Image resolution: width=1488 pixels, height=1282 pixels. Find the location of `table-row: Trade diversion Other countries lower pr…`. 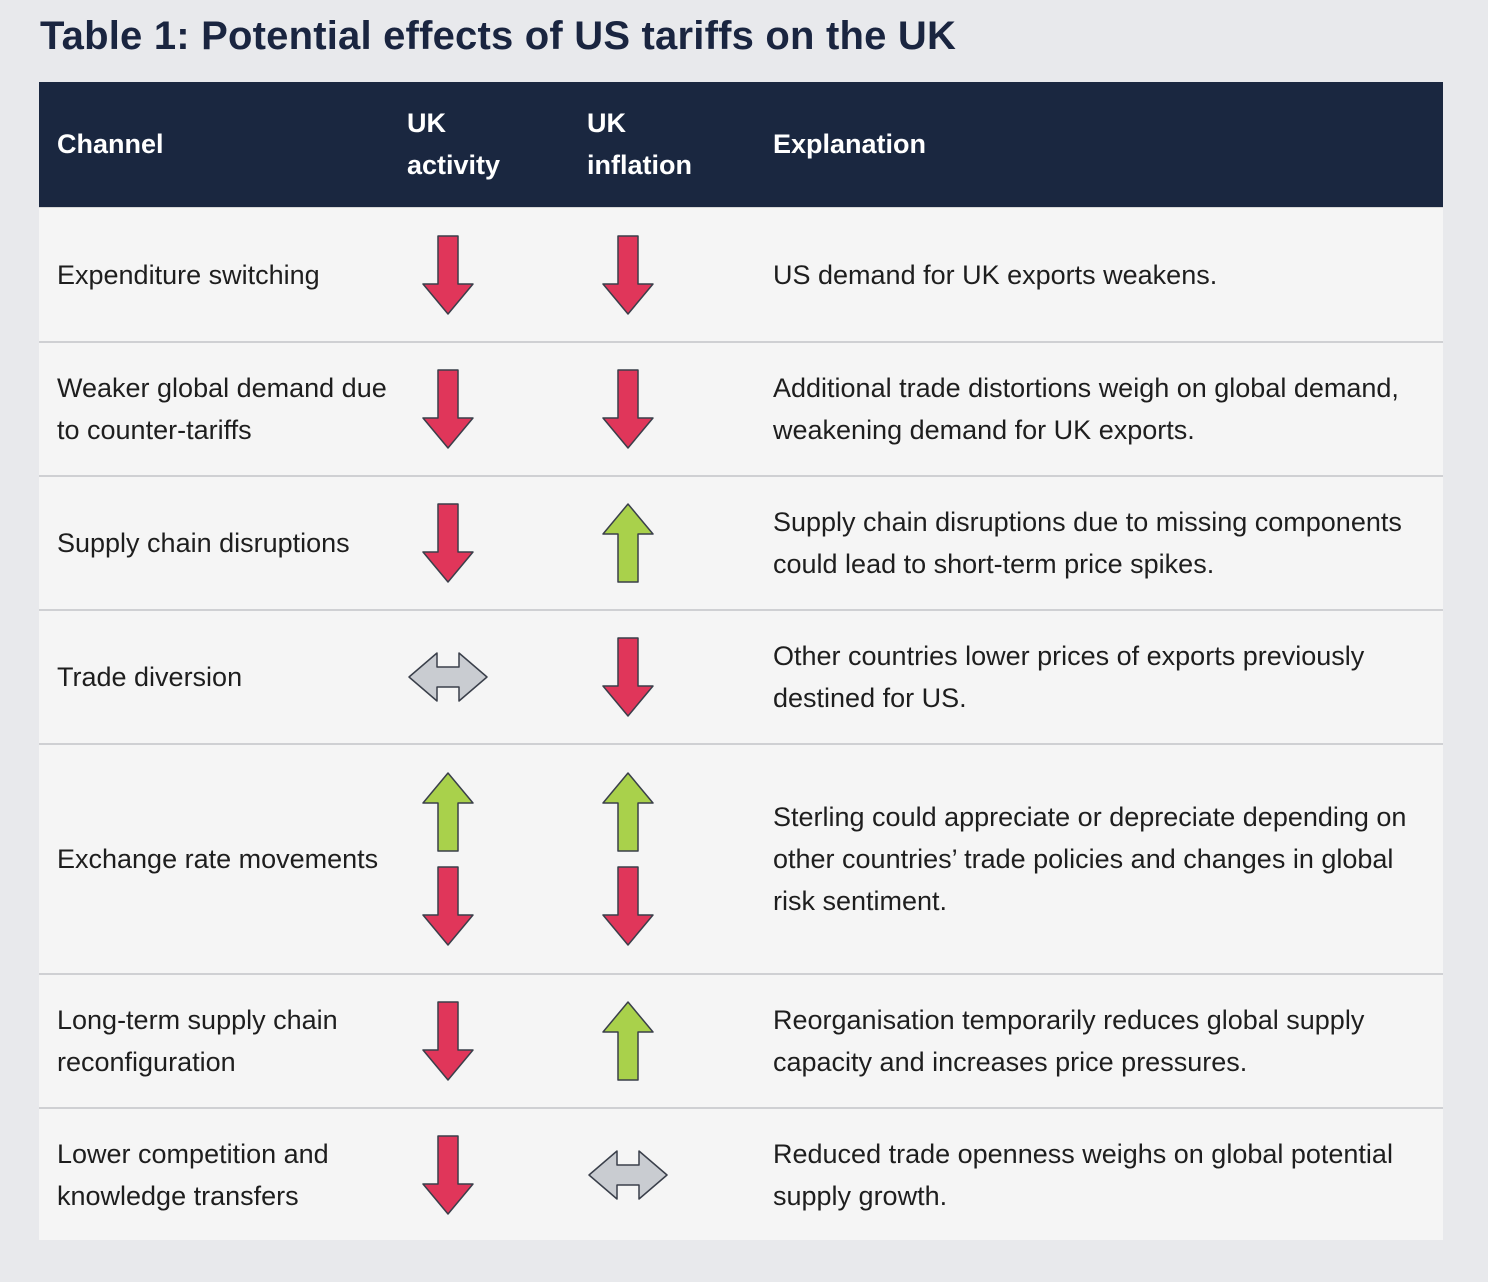

table-row: Trade diversion Other countries lower pr… is located at coordinates (741, 676).